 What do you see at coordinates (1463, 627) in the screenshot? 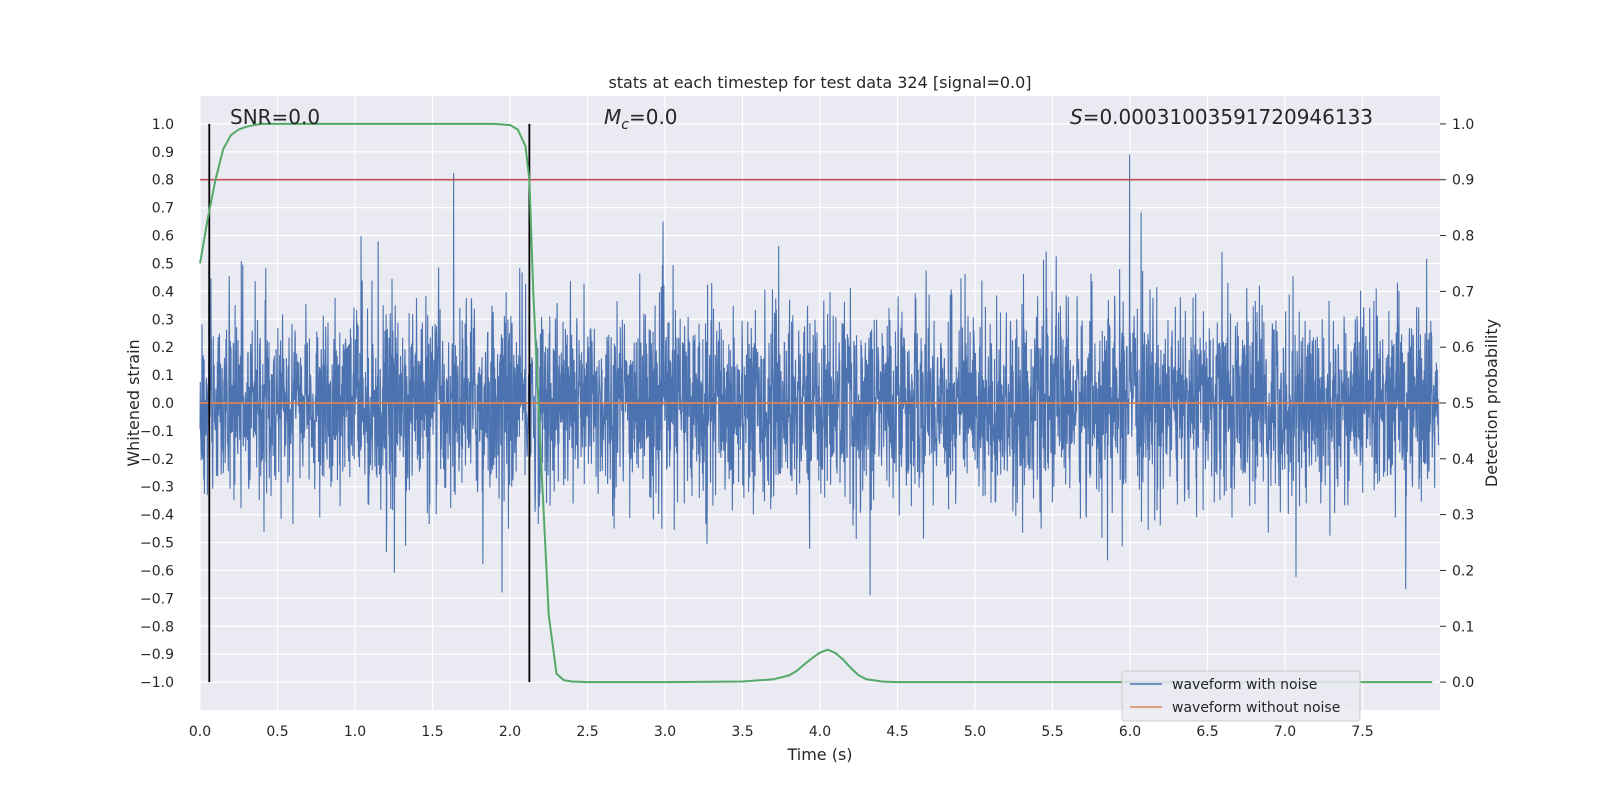
I see `y-right-tick-label: 0.1` at bounding box center [1463, 627].